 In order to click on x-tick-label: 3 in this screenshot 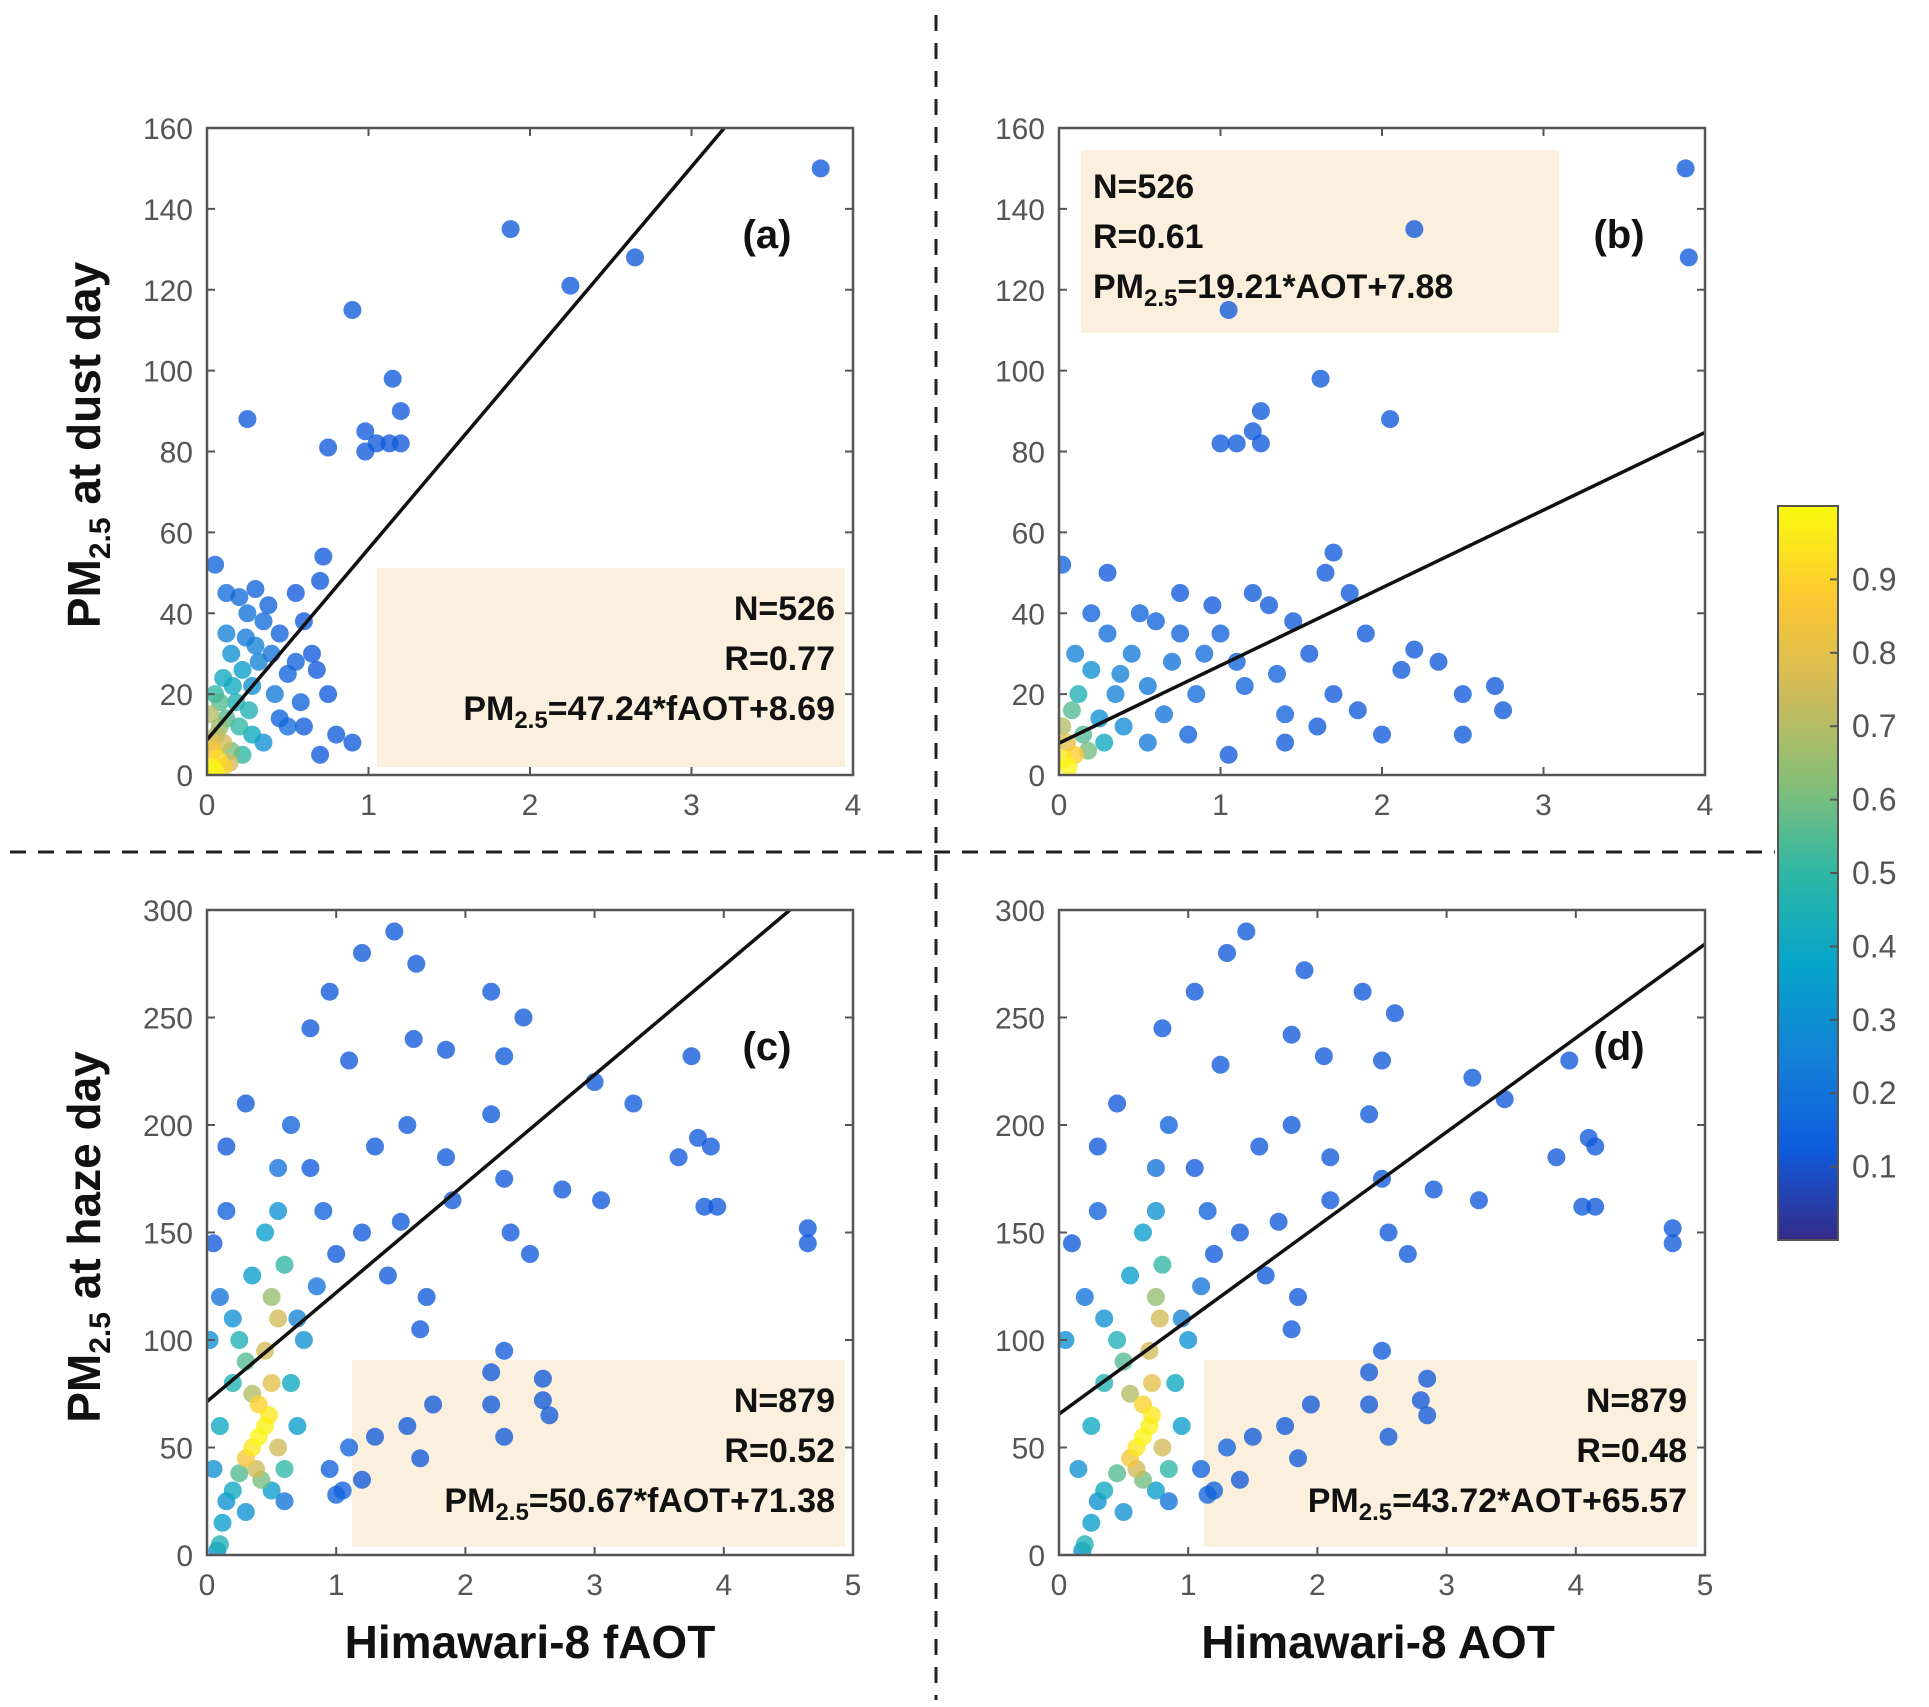, I will do `click(1446, 1585)`.